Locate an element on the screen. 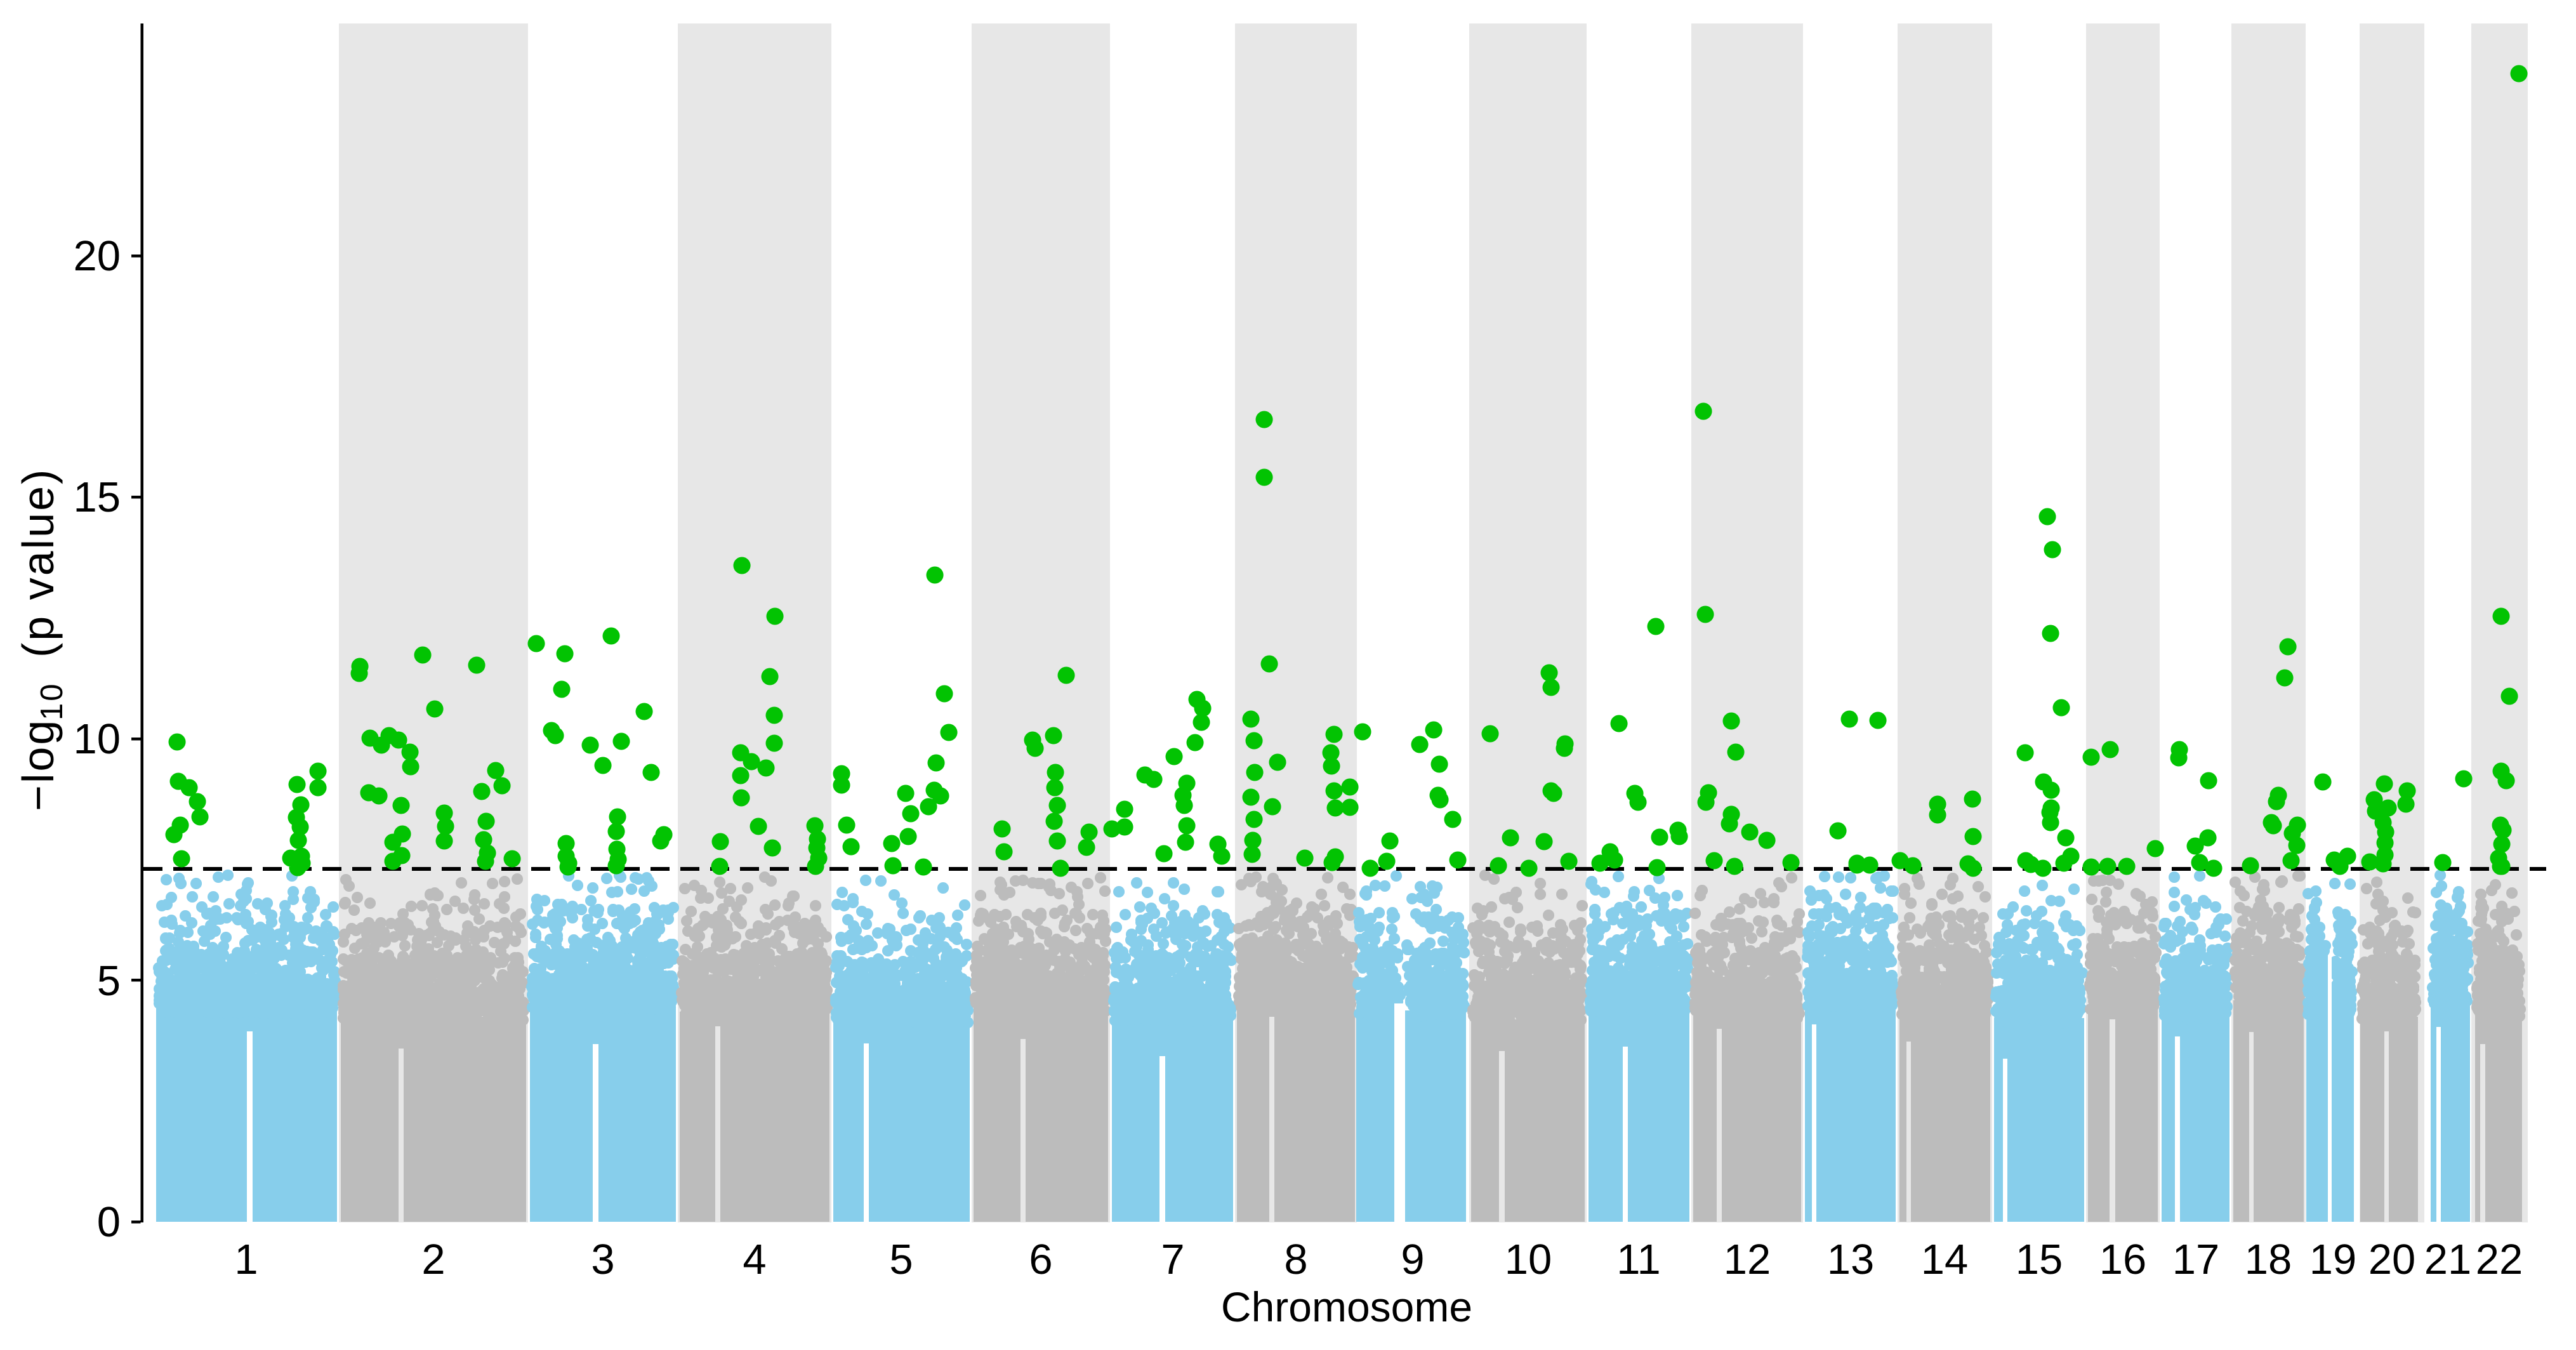  svg-text: −log is located at coordinates (38, 765).